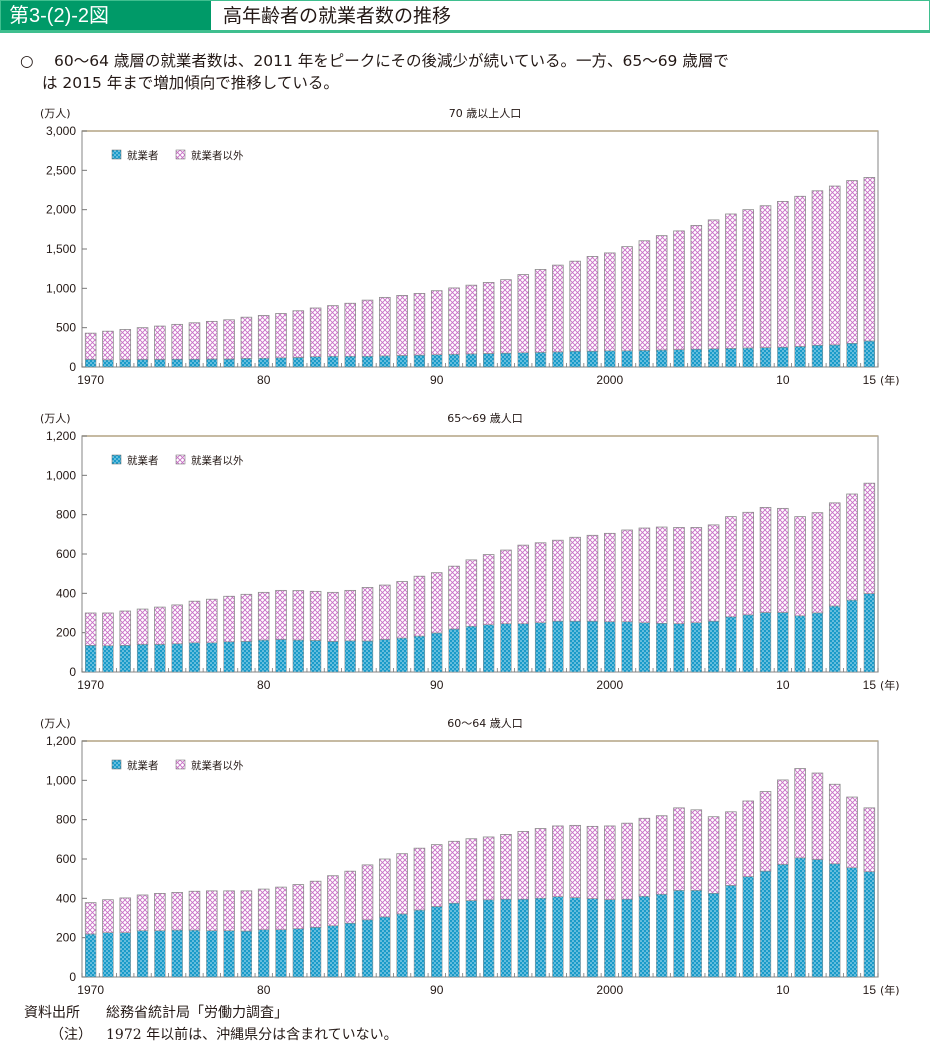 This screenshot has height=1063, width=932. I want to click on bar-employed-2013, so click(835, 356).